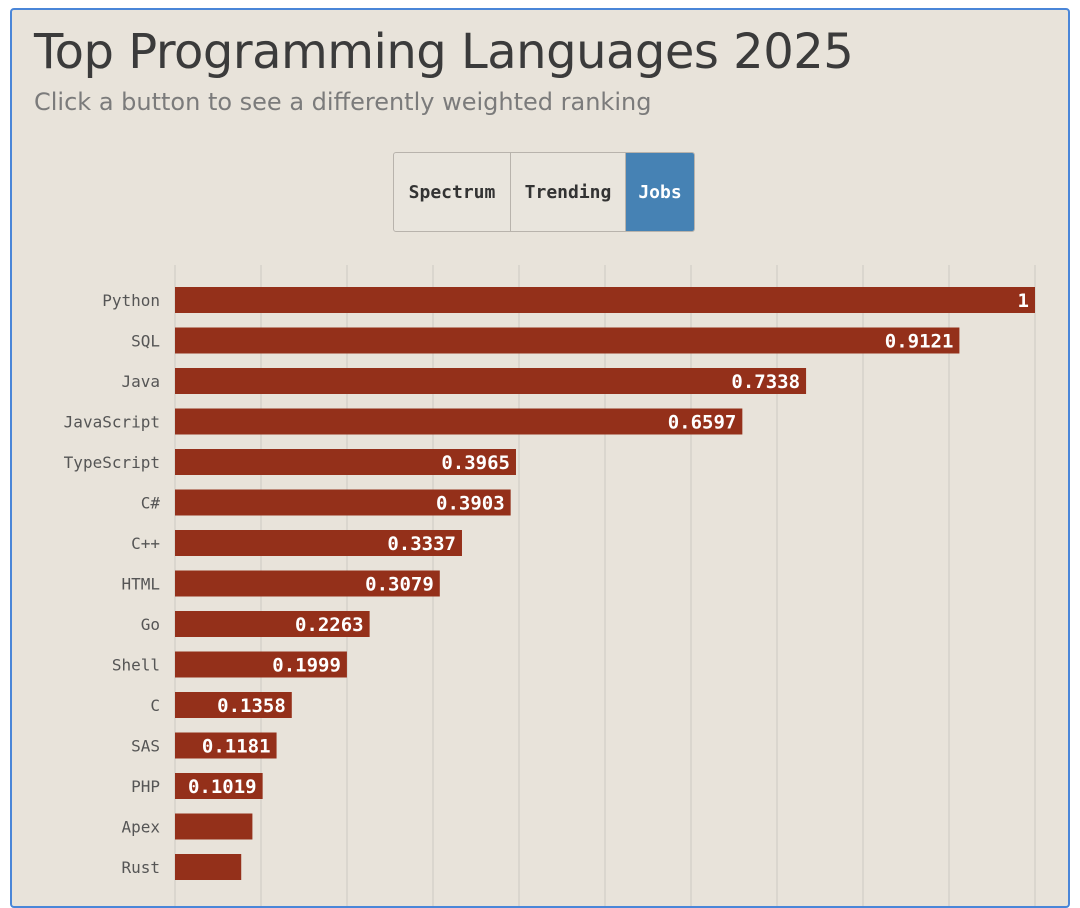  Describe the element at coordinates (345, 462) in the screenshot. I see `bar-typescript` at that location.